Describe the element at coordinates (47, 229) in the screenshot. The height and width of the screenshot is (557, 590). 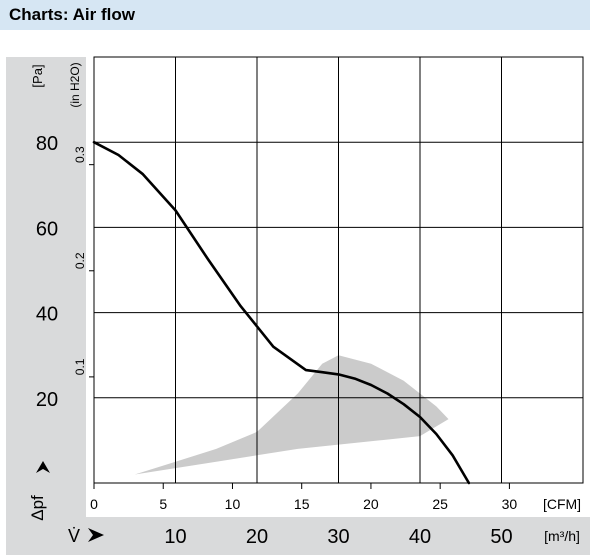
I see `y-tick-label-pa: 60` at that location.